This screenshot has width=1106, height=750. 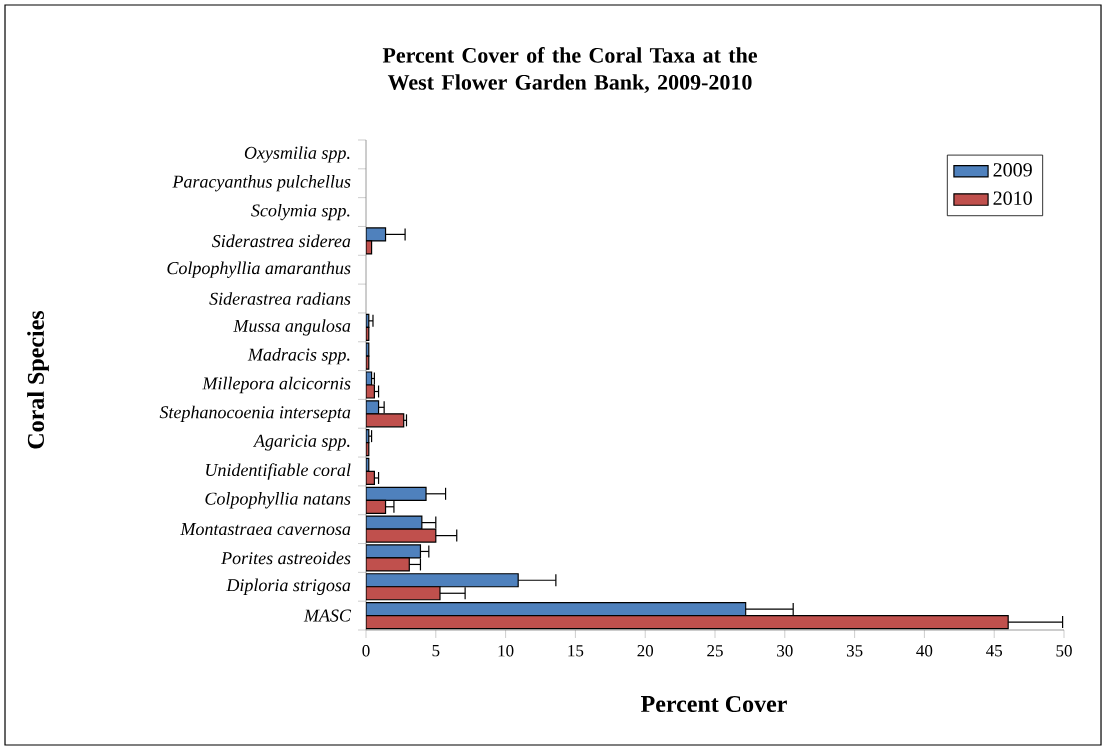 I want to click on y-tick-label: Colpophyllia natans, so click(x=278, y=500).